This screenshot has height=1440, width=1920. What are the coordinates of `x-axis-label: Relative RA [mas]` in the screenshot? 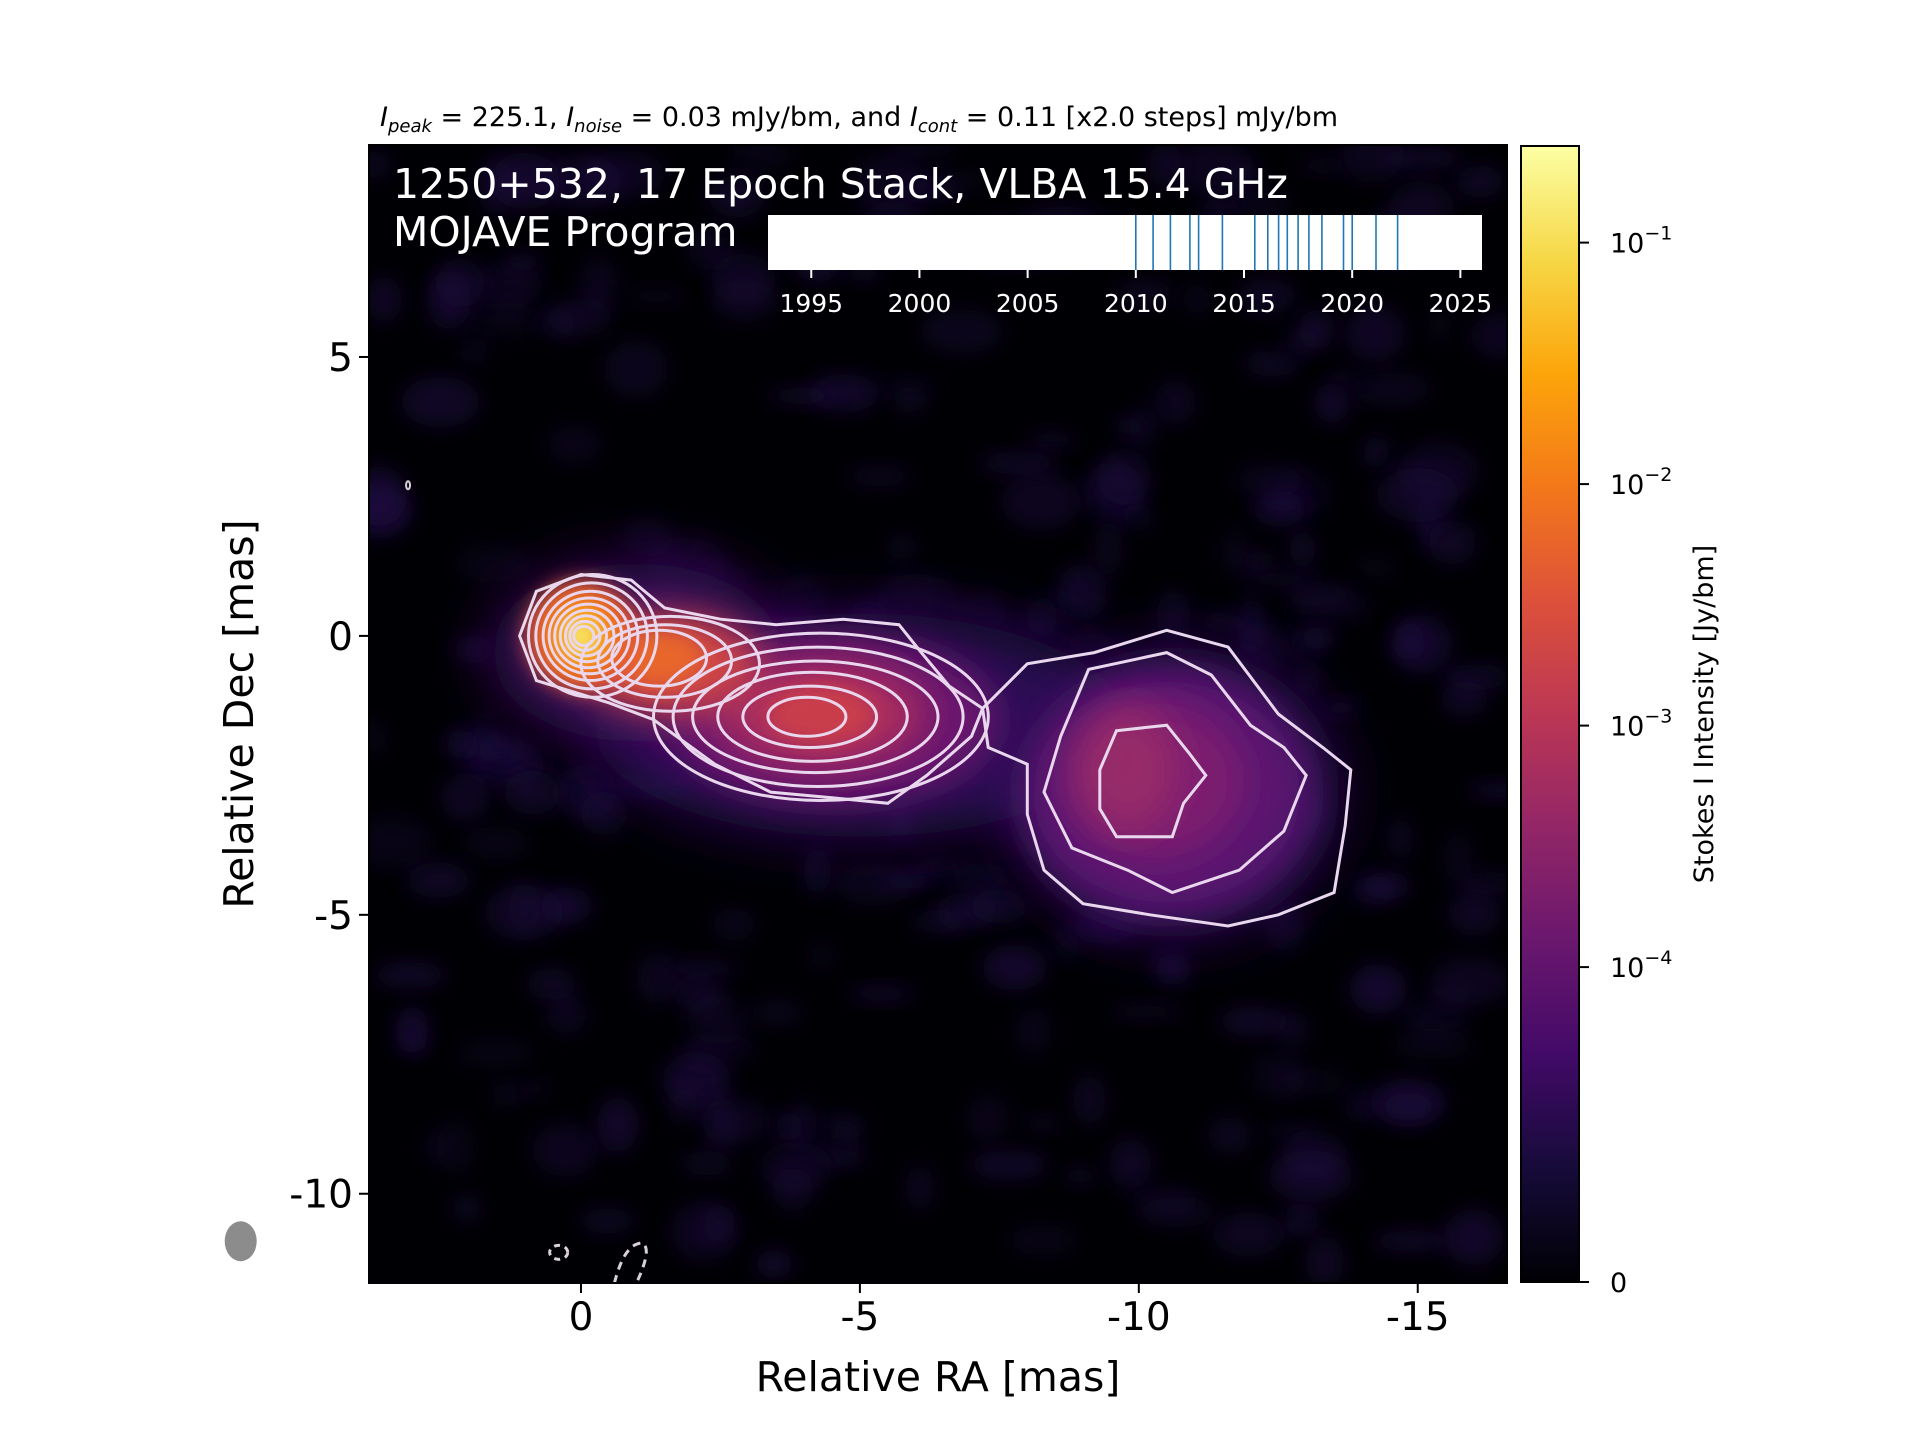 It's located at (938, 1377).